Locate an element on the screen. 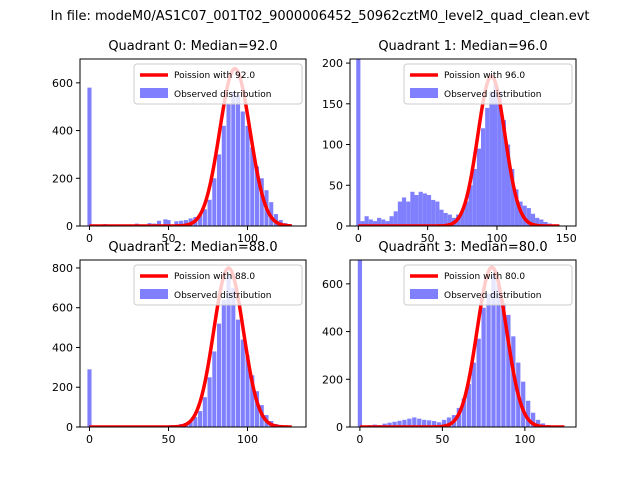 The image size is (640, 480). y-tick-label: 400 is located at coordinates (62, 347).